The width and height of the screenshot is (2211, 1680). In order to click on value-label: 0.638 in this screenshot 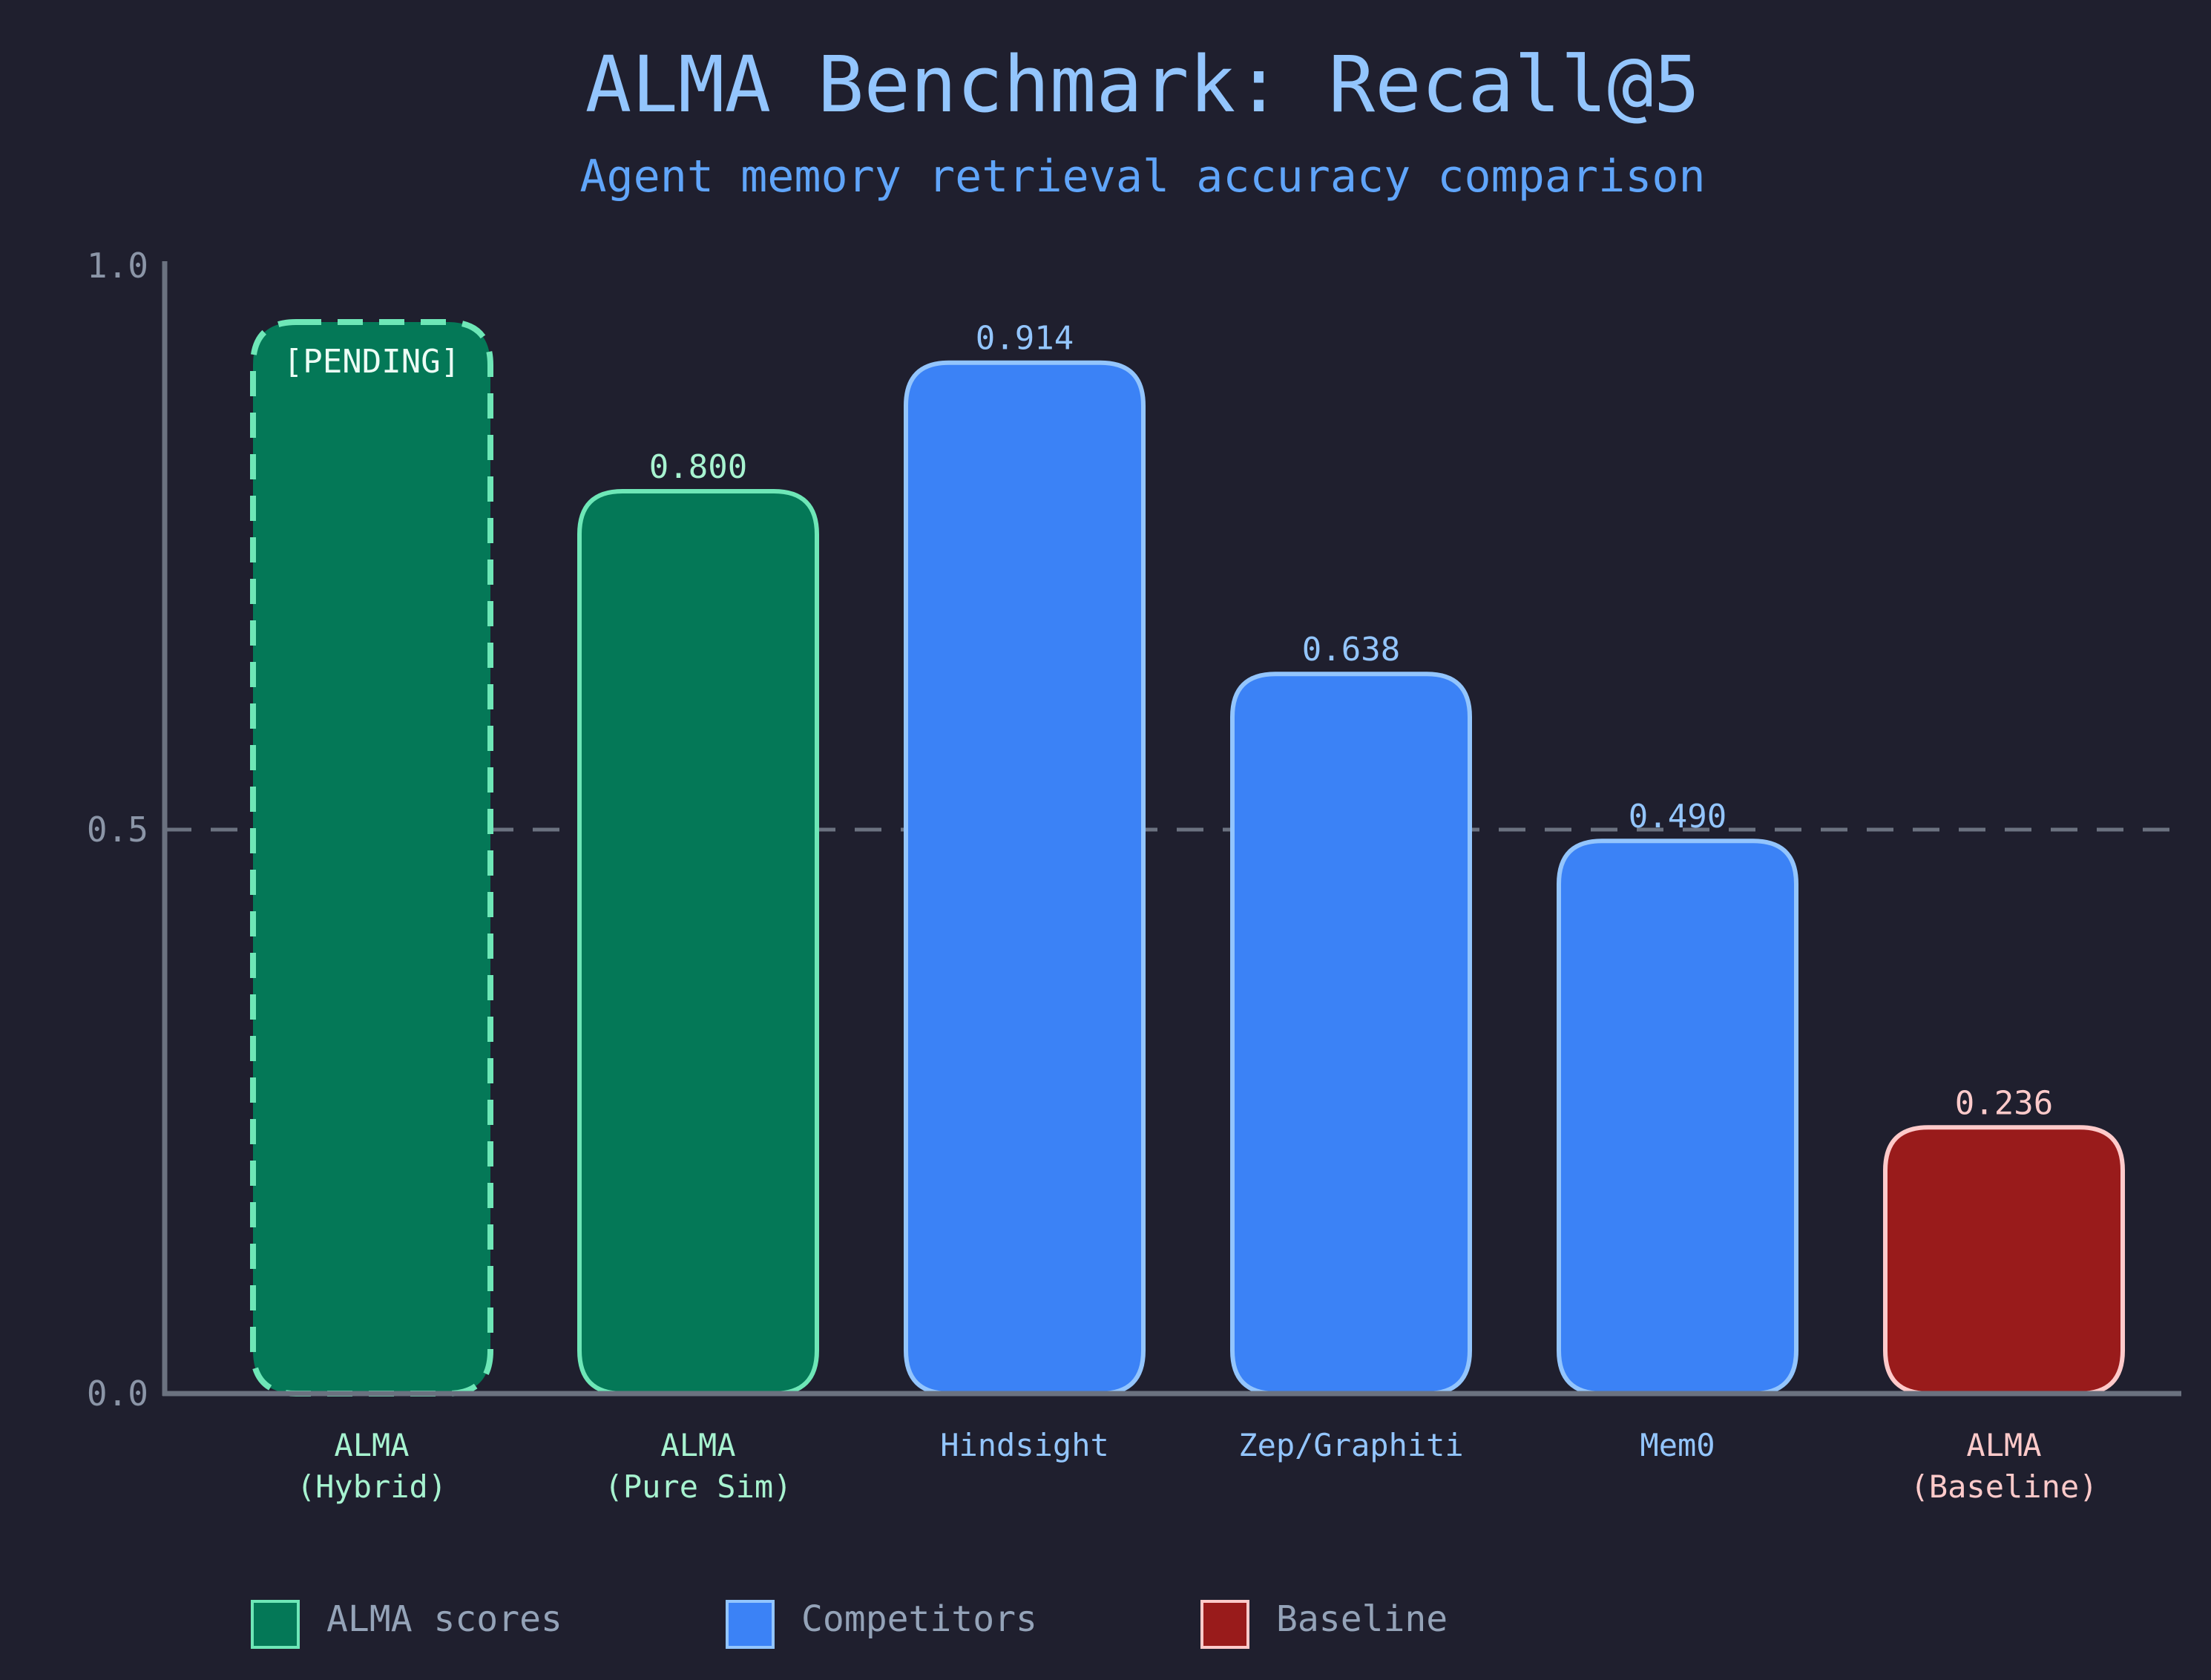, I will do `click(1351, 650)`.